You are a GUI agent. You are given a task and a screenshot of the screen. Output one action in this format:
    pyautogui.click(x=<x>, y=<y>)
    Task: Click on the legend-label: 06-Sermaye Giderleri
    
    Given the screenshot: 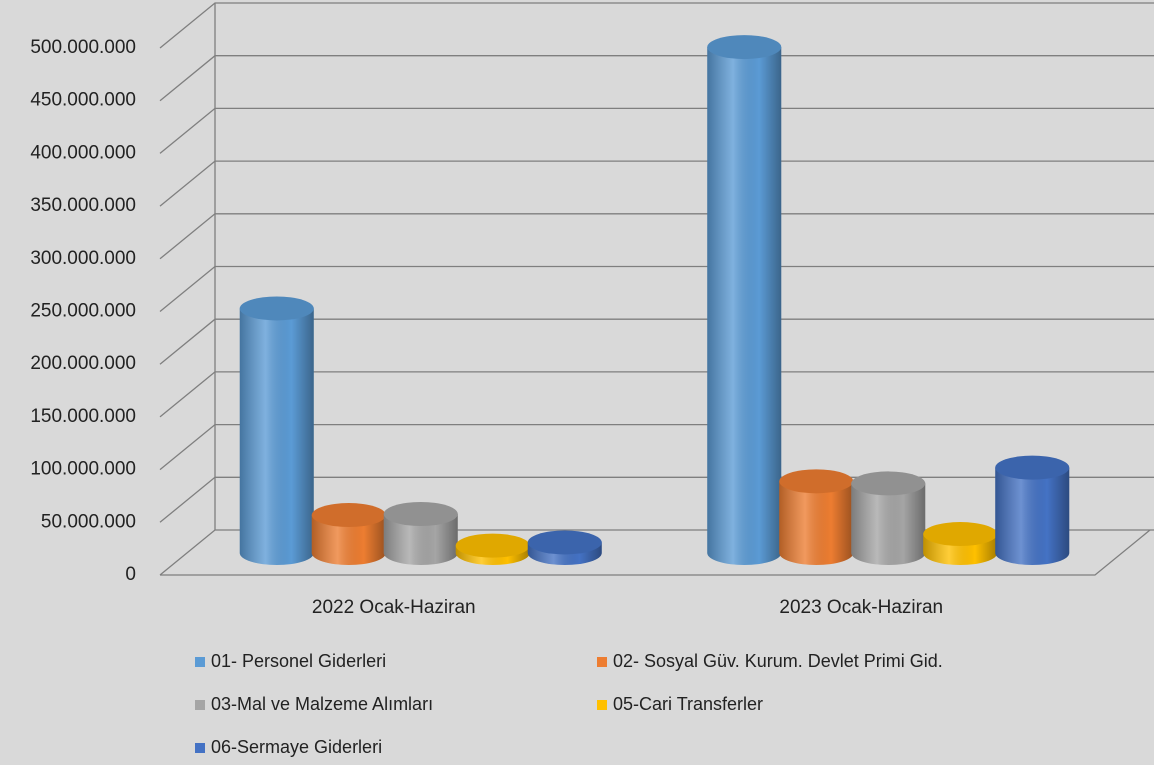 What is the action you would take?
    pyautogui.click(x=296, y=747)
    